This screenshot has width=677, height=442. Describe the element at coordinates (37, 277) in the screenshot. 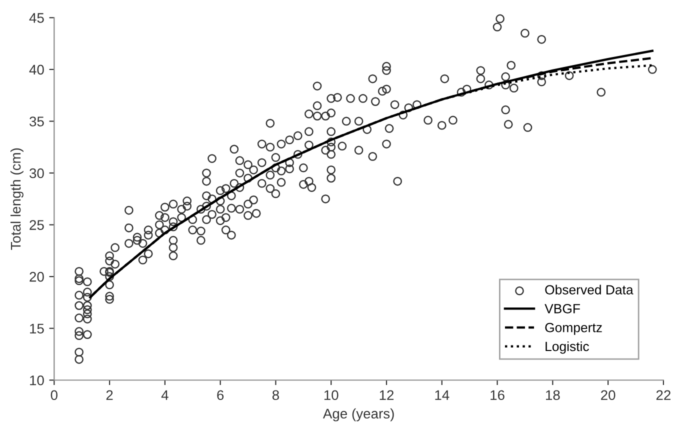

I see `y-tick-label: 20` at that location.